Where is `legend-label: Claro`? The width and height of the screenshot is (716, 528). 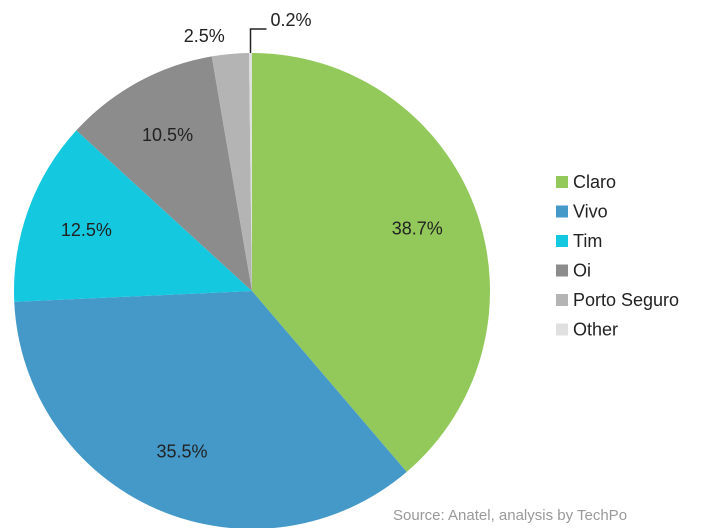 legend-label: Claro is located at coordinates (594, 182).